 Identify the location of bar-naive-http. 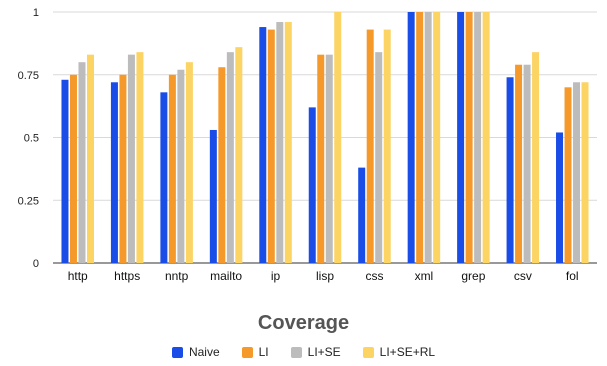
(65, 171).